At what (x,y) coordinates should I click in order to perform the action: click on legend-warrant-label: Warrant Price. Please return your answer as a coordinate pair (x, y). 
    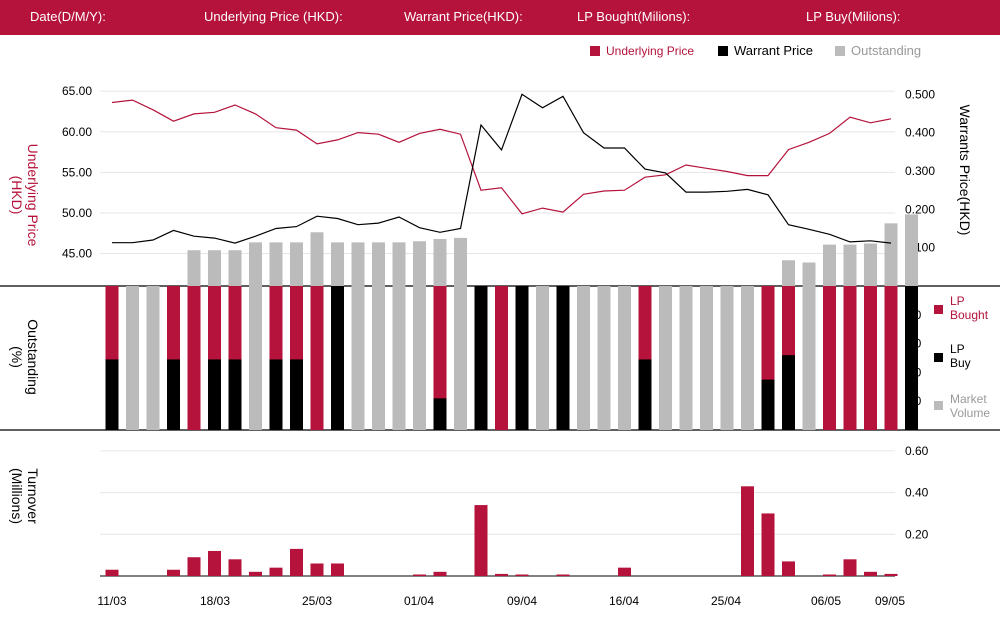
    Looking at the image, I should click on (773, 50).